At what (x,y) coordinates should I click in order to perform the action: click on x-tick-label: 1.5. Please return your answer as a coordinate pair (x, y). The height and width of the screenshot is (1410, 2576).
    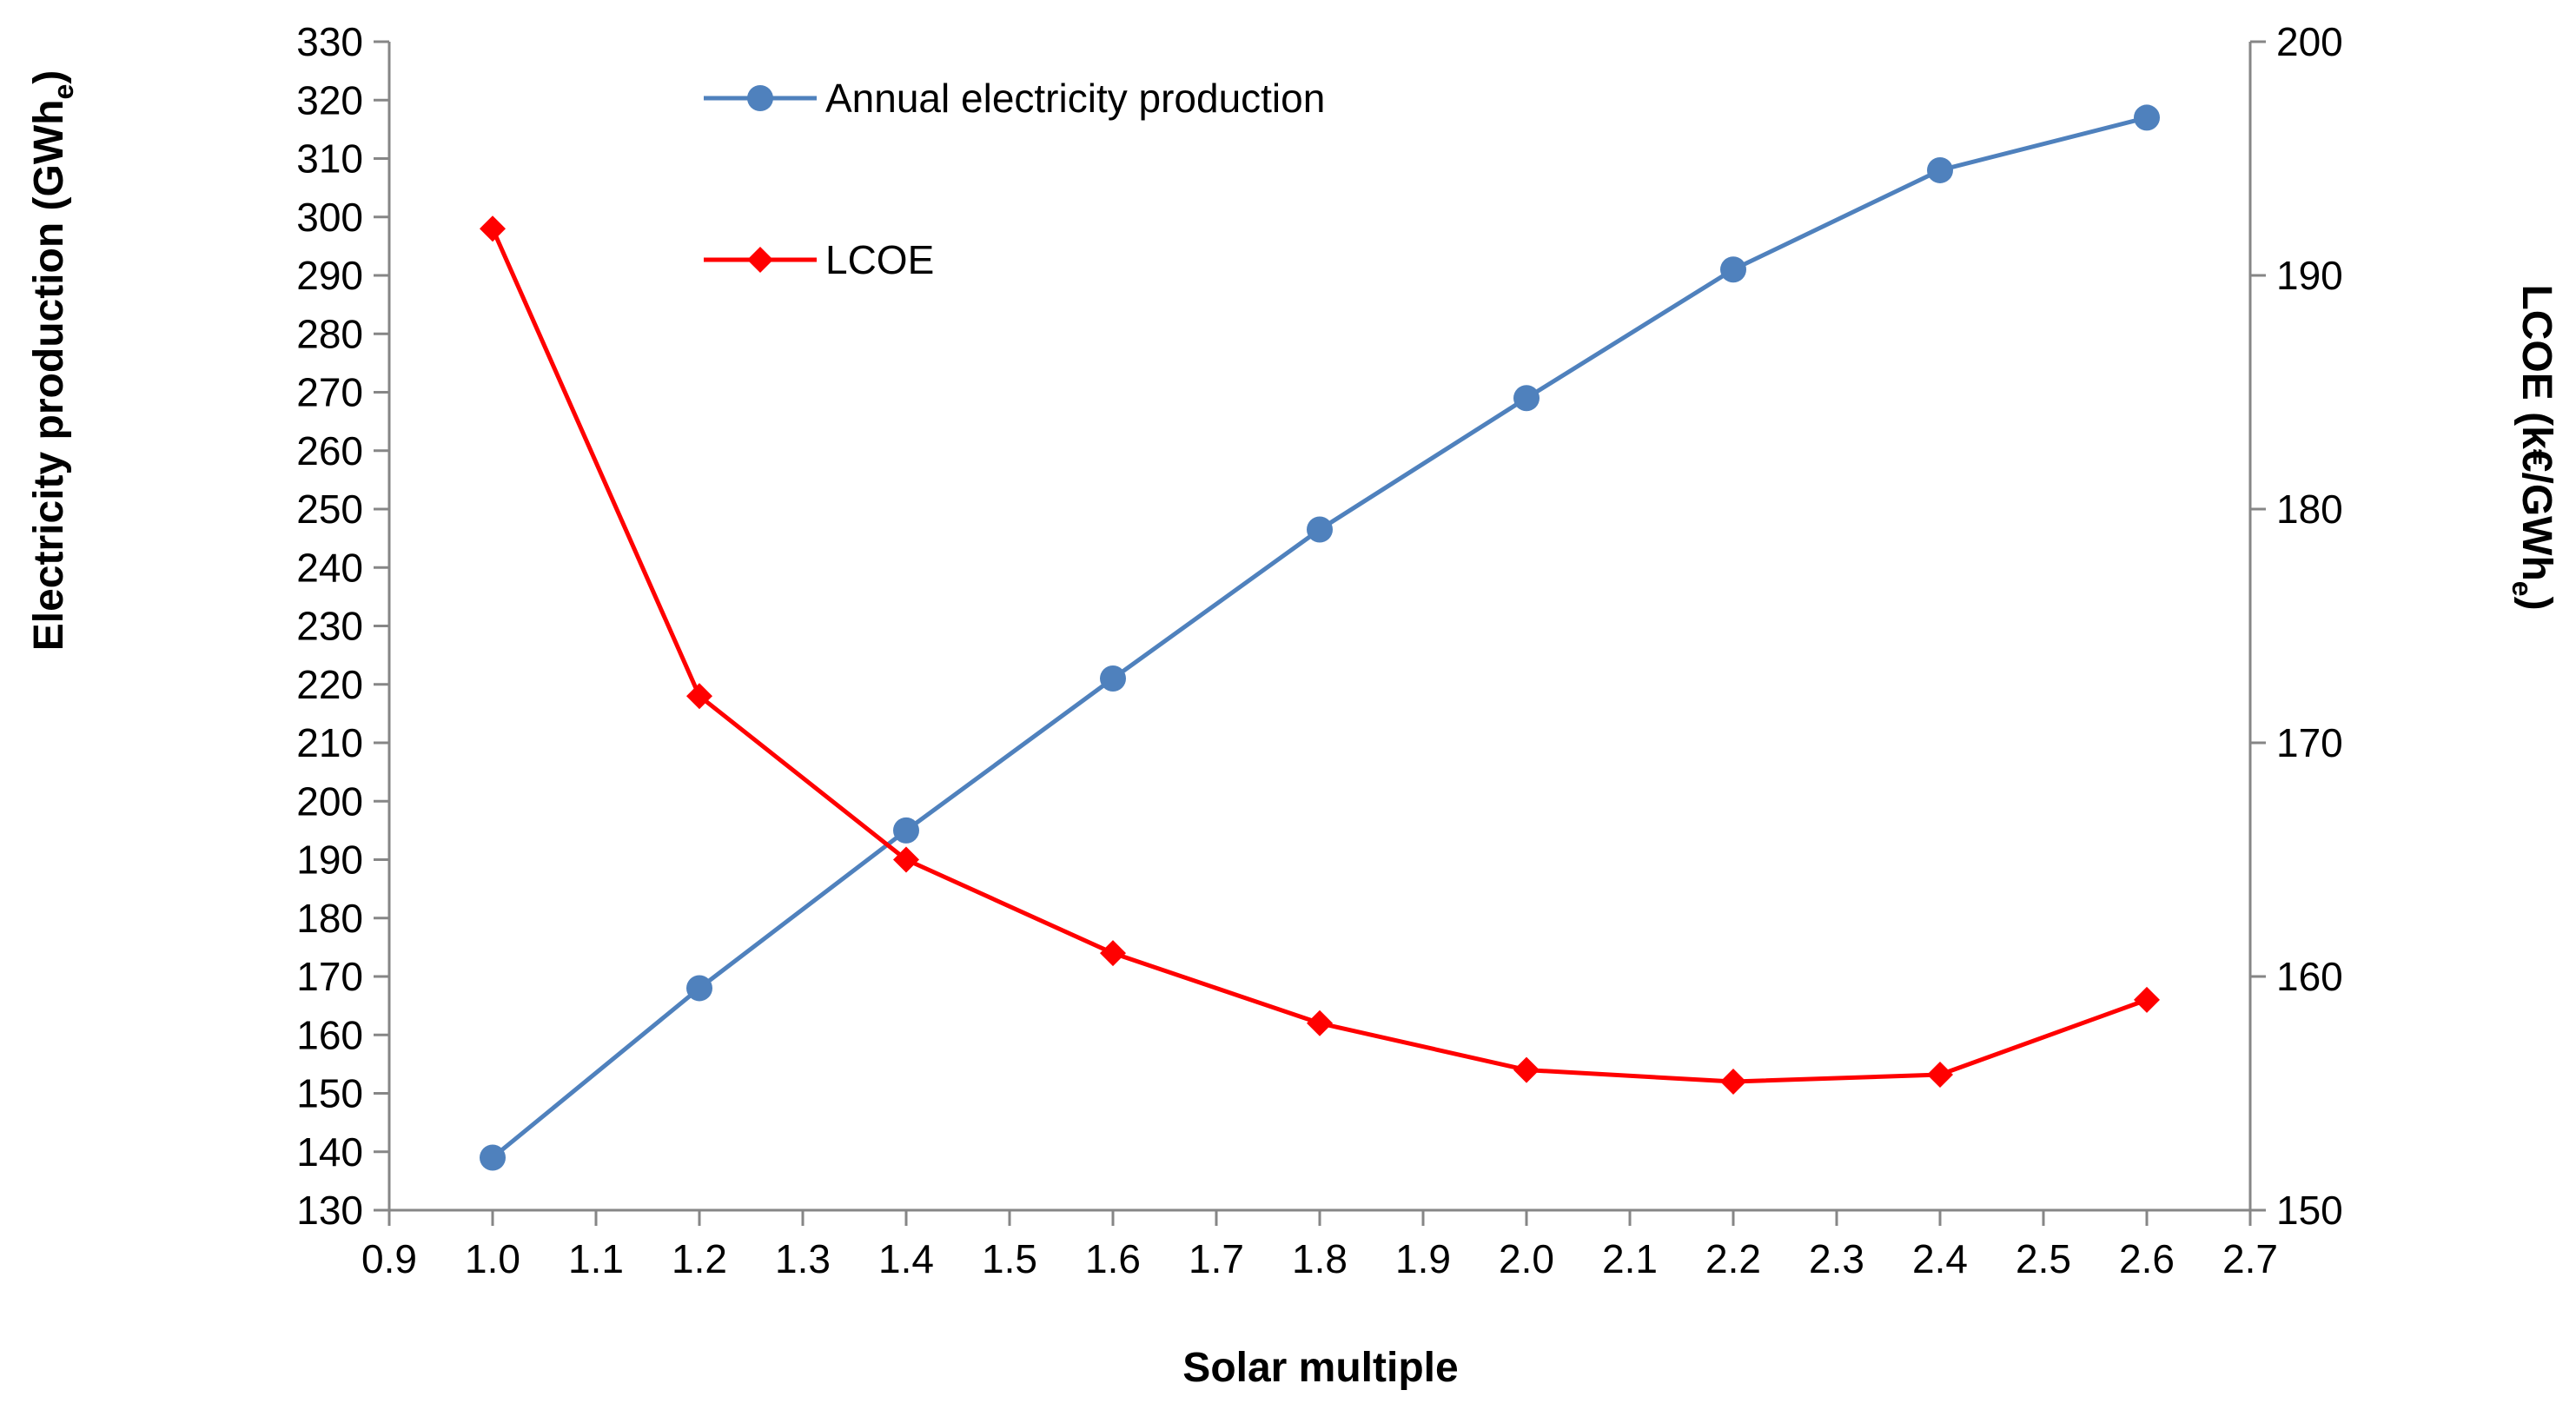
    Looking at the image, I should click on (1009, 1258).